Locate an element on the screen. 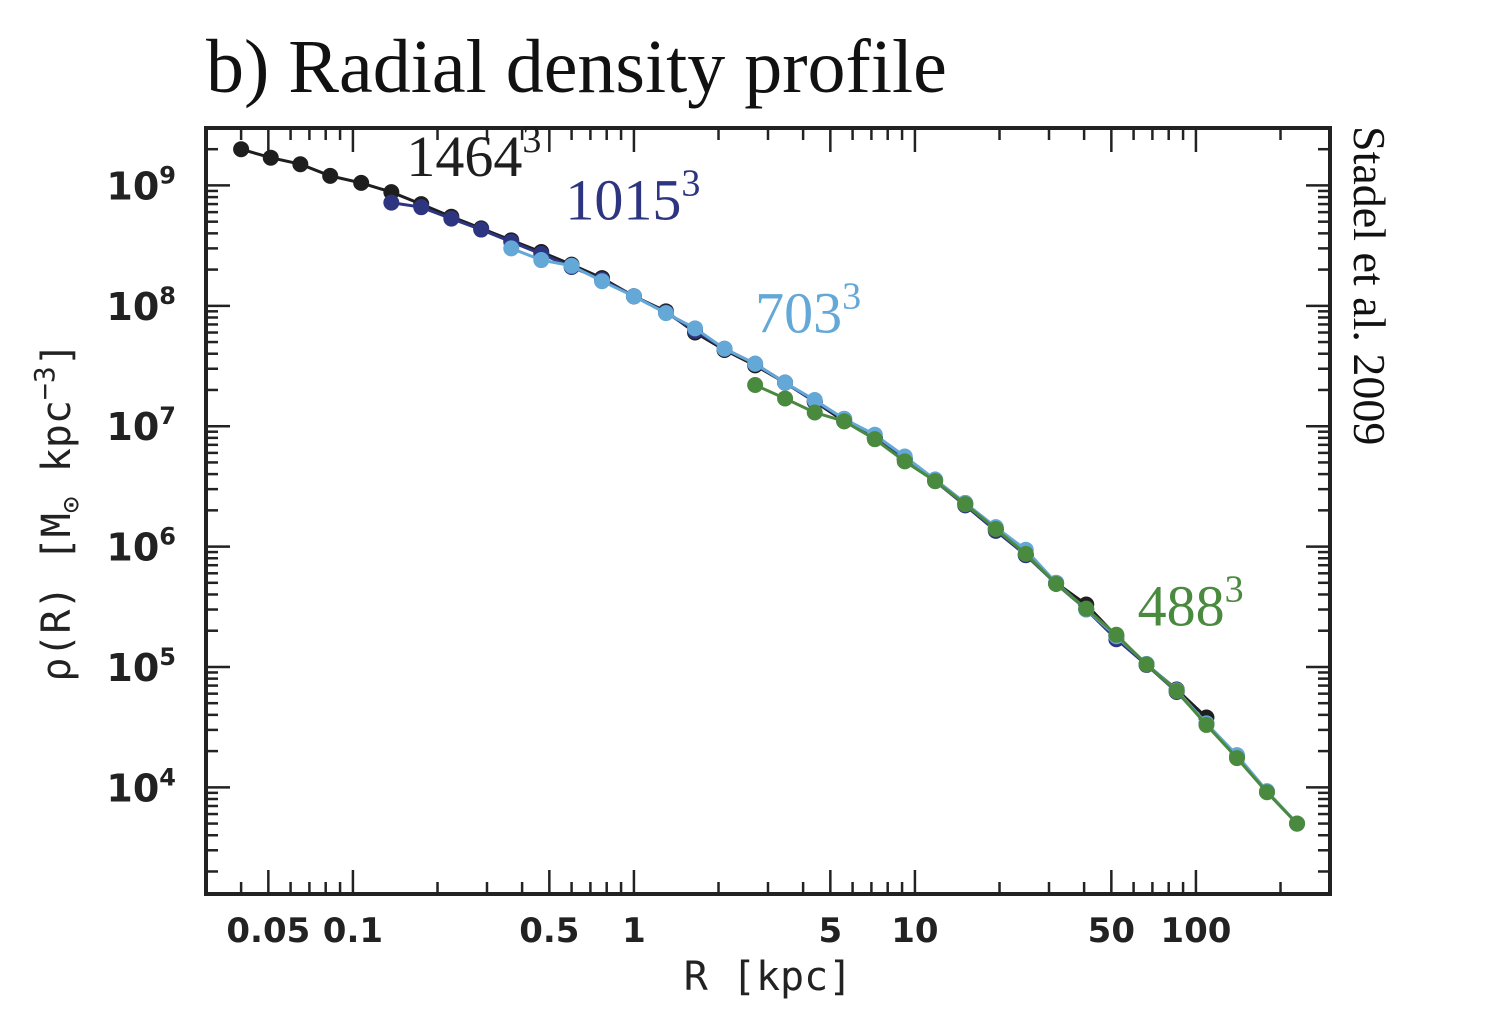  y-tick-exponent: 4 is located at coordinates (167, 777).